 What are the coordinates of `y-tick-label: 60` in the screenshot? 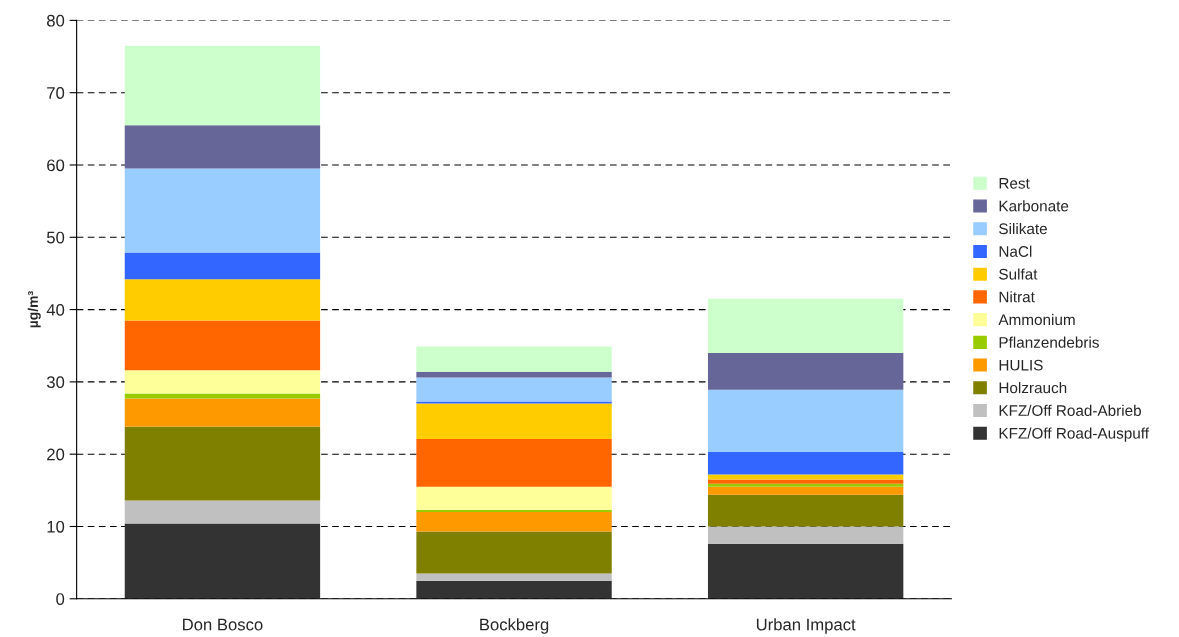 It's located at (56, 165).